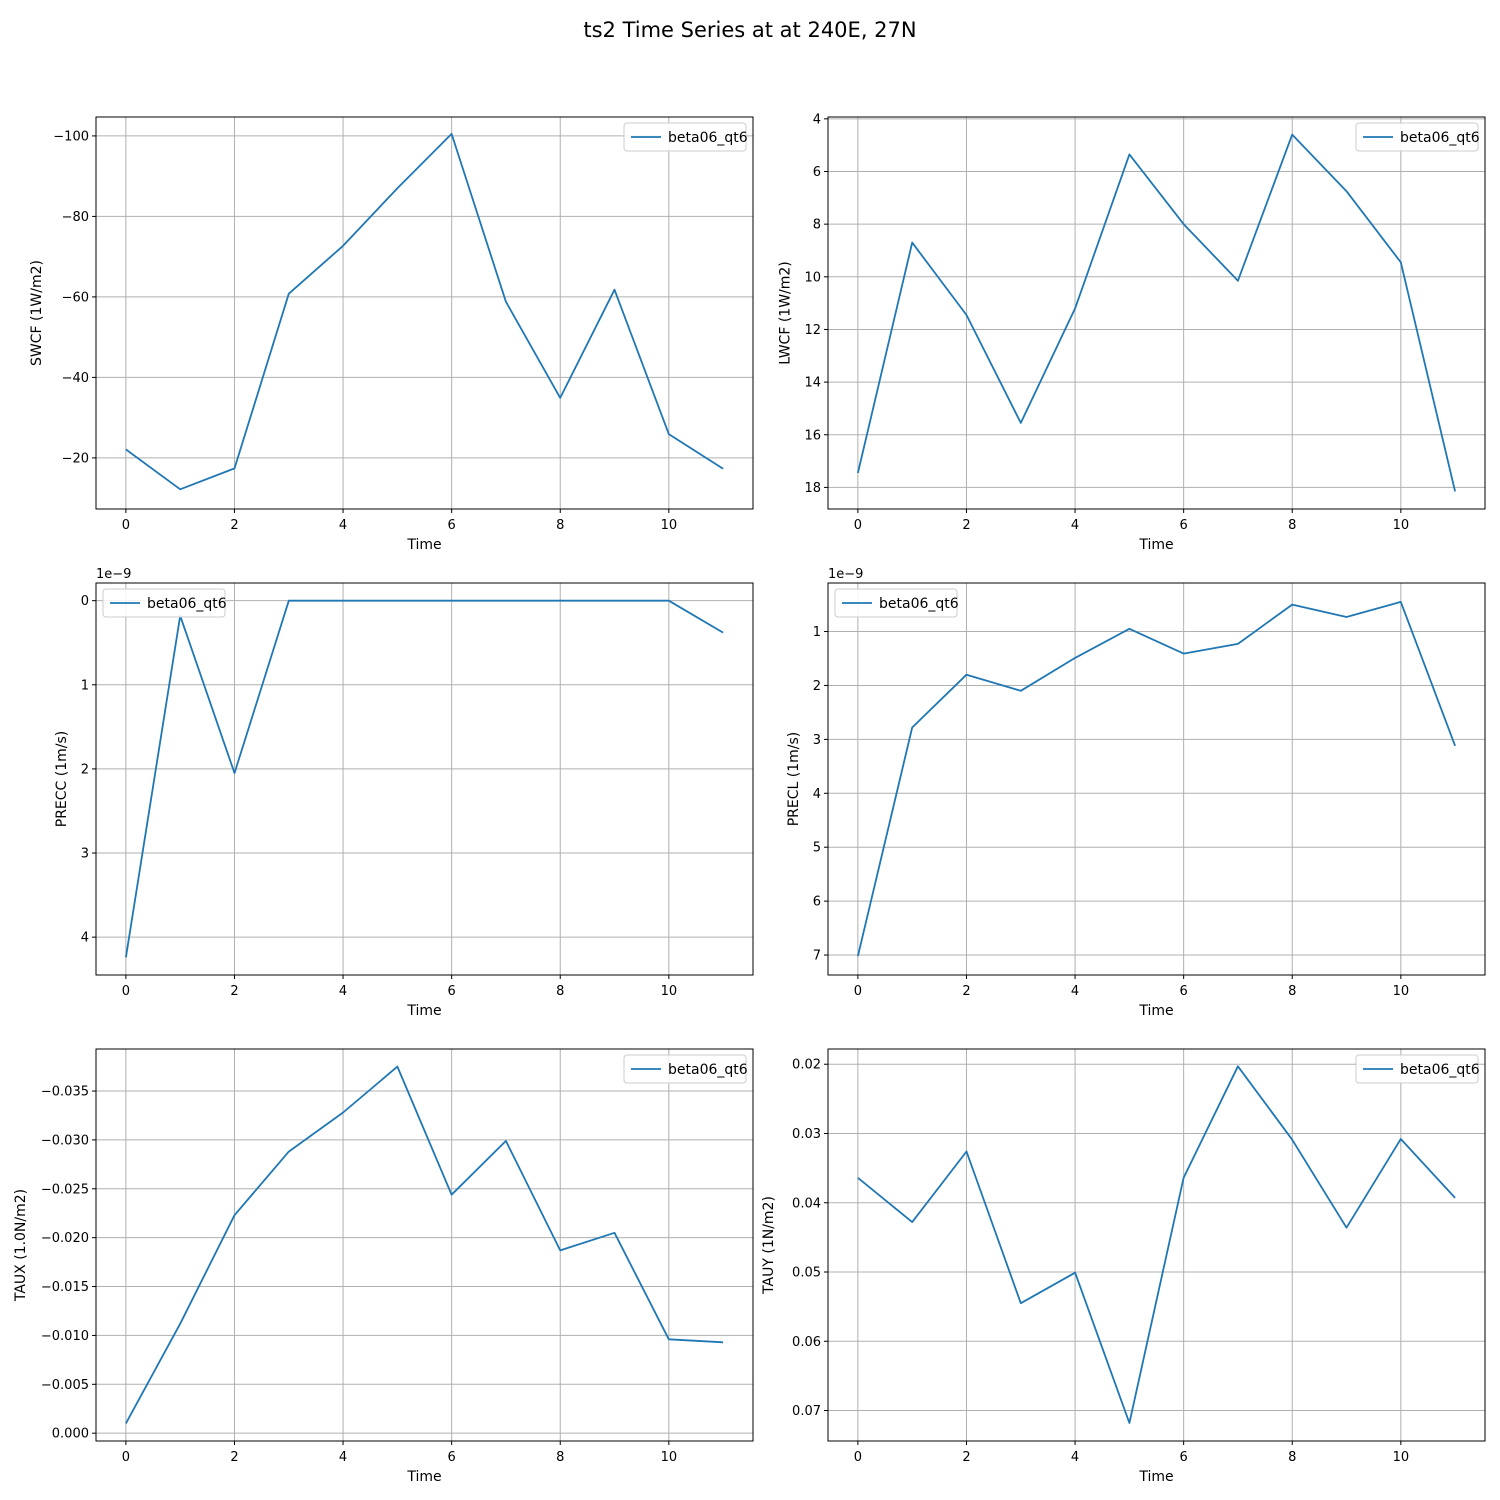 The image size is (1500, 1500). Describe the element at coordinates (817, 956) in the screenshot. I see `y-tick-label: 7` at that location.